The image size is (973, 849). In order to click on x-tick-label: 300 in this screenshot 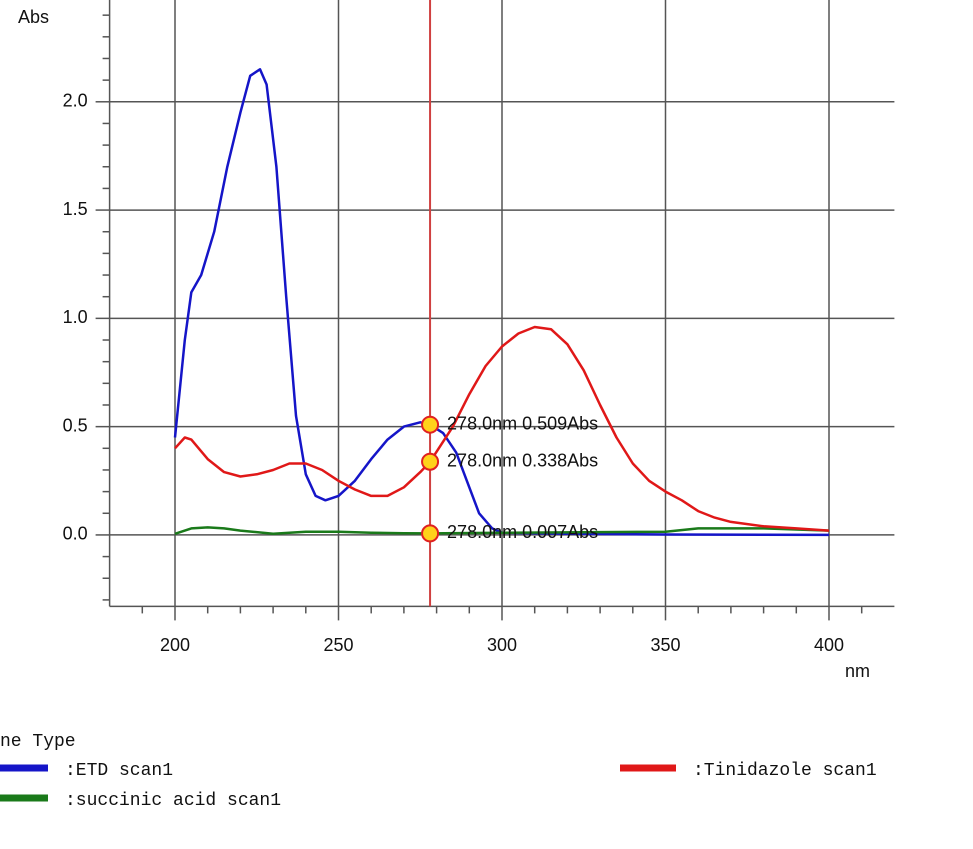, I will do `click(502, 645)`.